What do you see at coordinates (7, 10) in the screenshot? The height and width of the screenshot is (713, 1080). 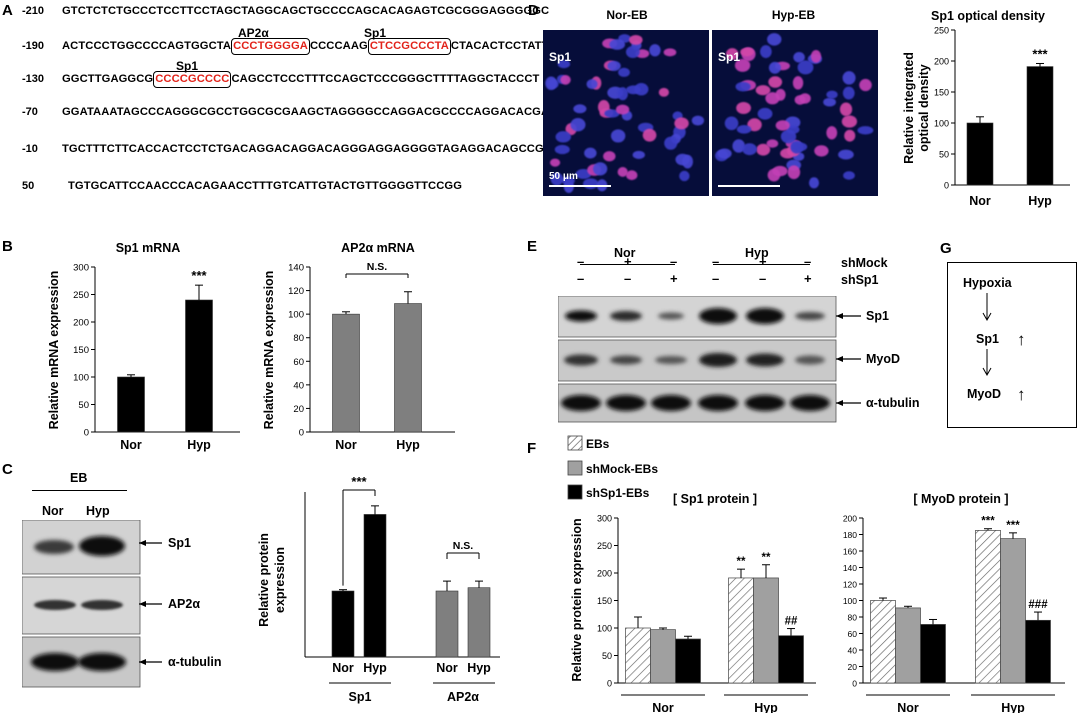 I see `panel-letter-a: A` at bounding box center [7, 10].